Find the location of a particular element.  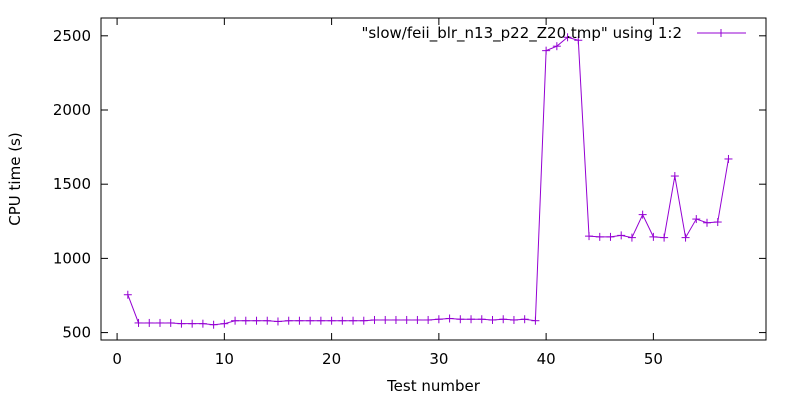

legend-marker-plus is located at coordinates (721, 33).